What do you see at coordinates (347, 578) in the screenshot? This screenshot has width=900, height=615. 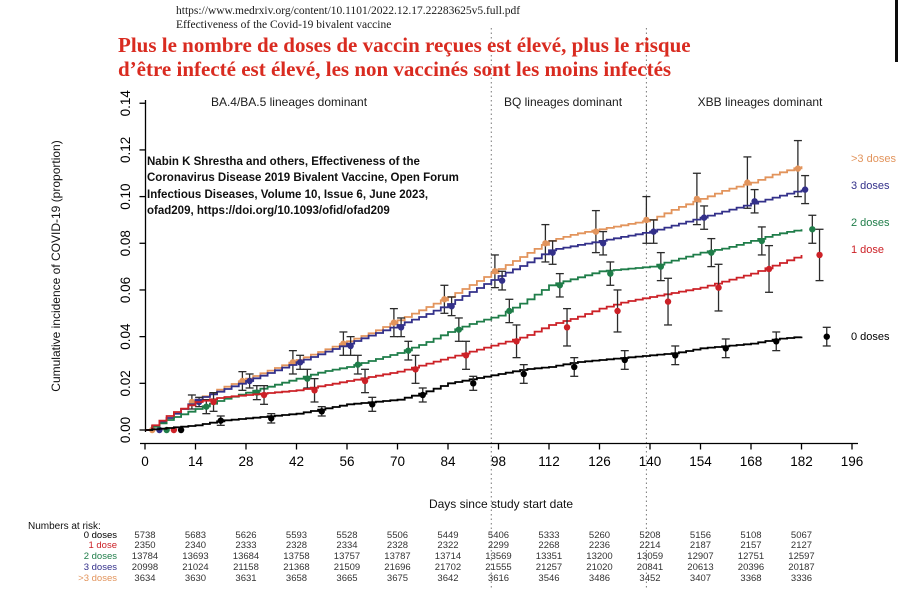 I see `nar-value: 3665` at bounding box center [347, 578].